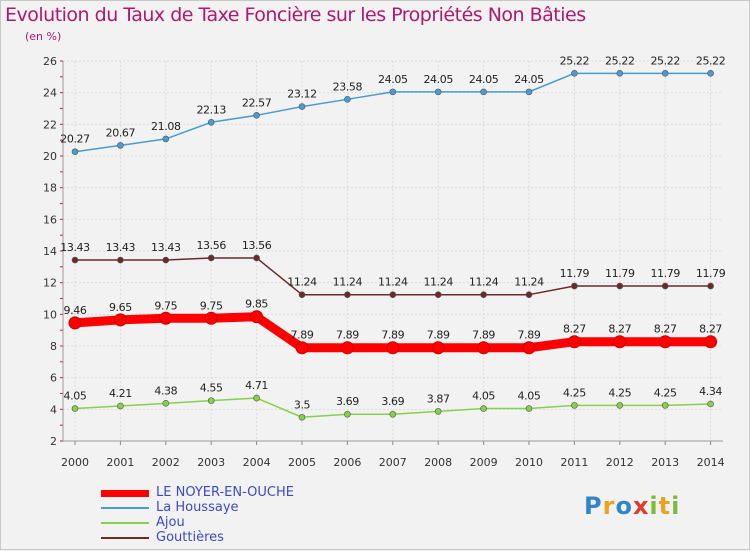 The width and height of the screenshot is (750, 551). Describe the element at coordinates (211, 109) in the screenshot. I see `data-label: 22.13` at that location.